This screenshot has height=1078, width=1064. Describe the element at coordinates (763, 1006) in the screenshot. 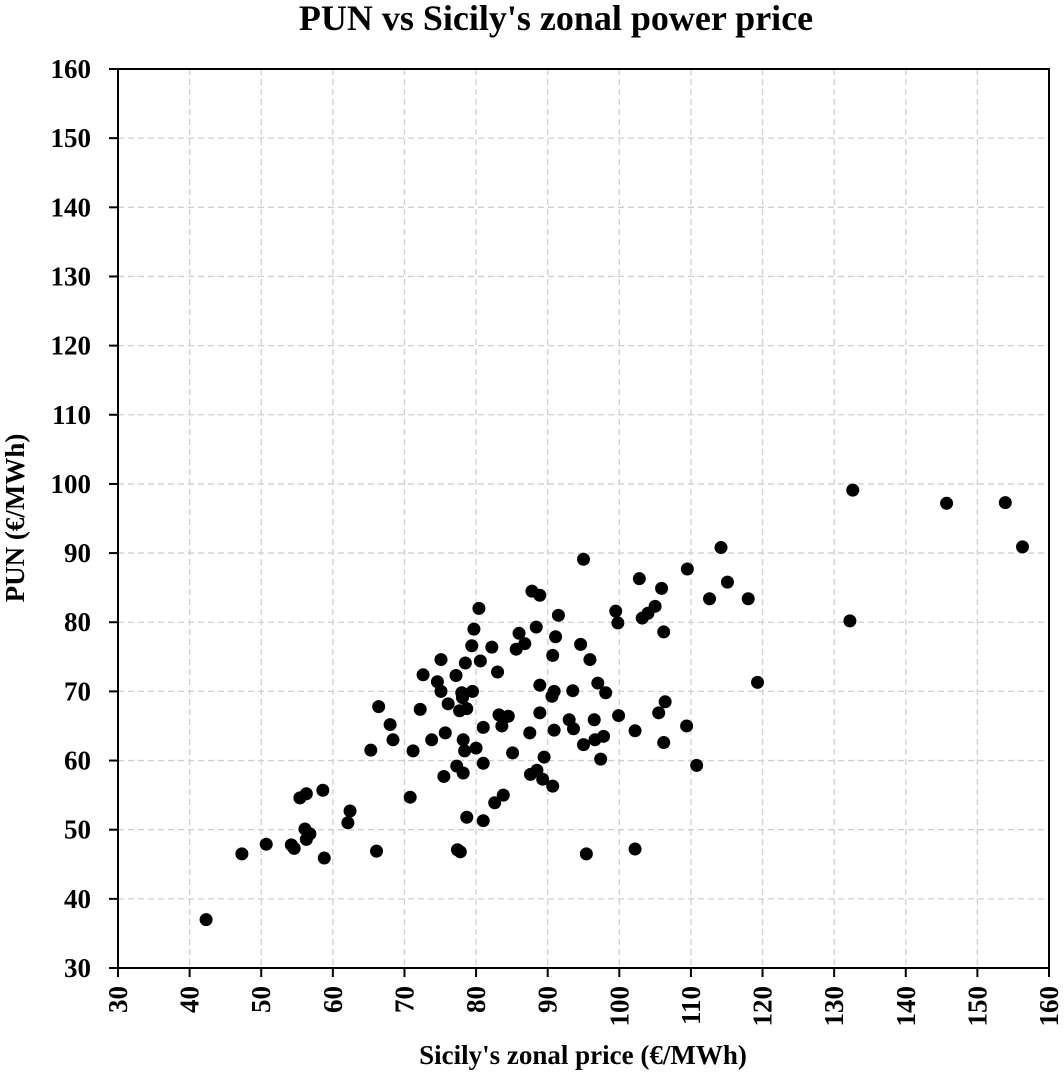

I see `x-tick-label: 120` at that location.